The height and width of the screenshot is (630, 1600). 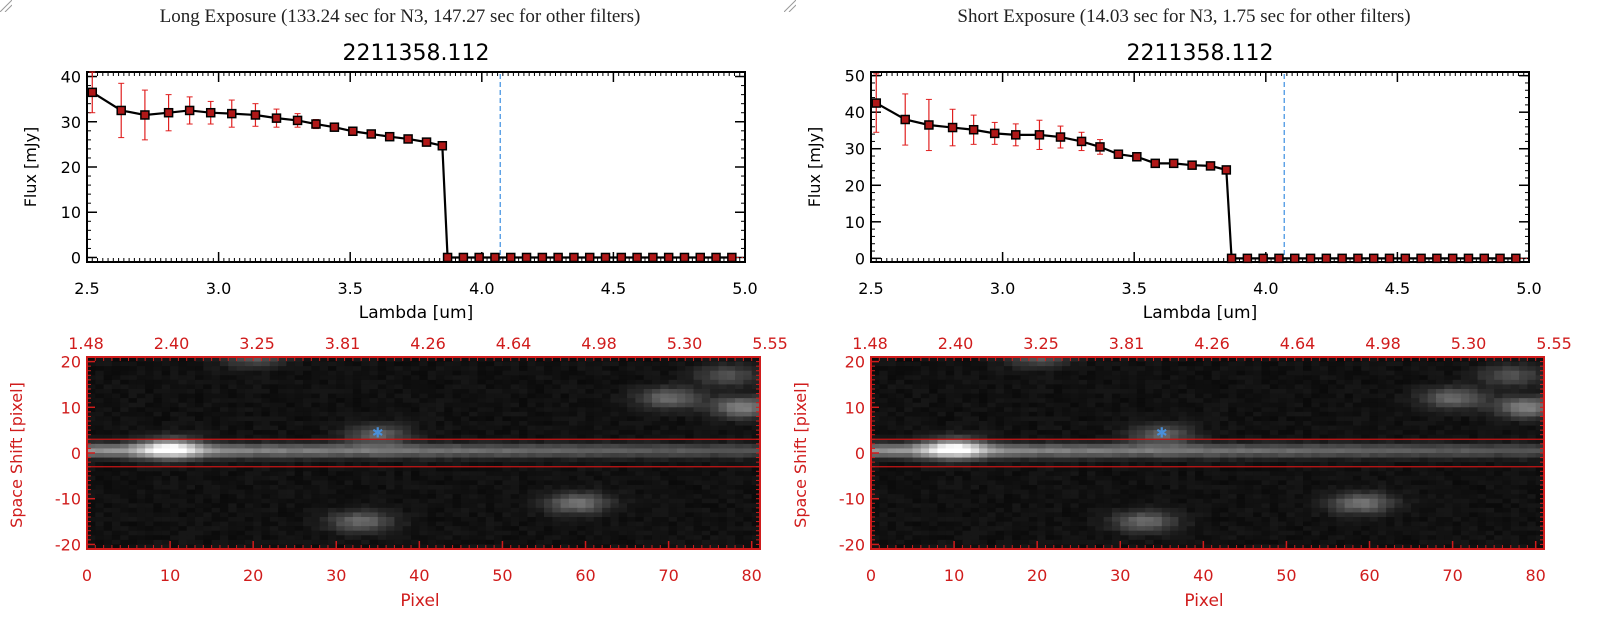 I want to click on x-tick-label: 3.5, so click(x=1133, y=288).